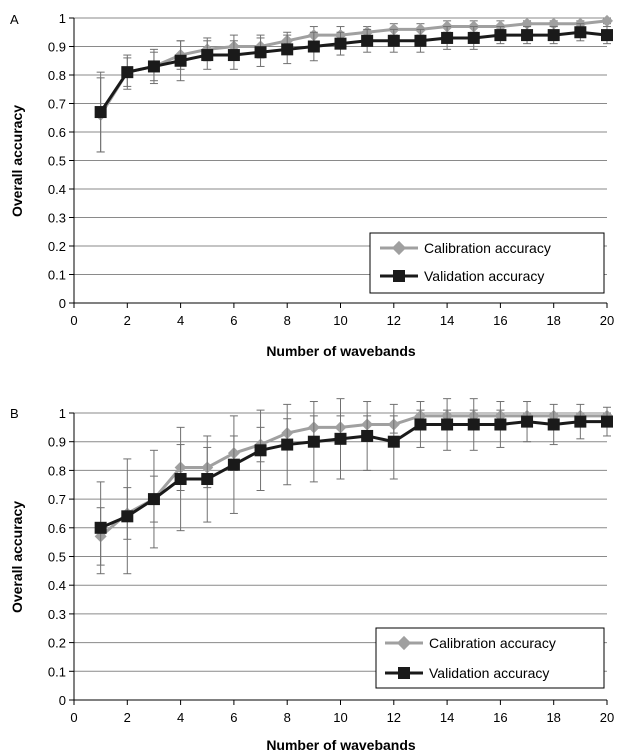 The width and height of the screenshot is (617, 754). Describe the element at coordinates (14, 413) in the screenshot. I see `panel-label: B` at that location.